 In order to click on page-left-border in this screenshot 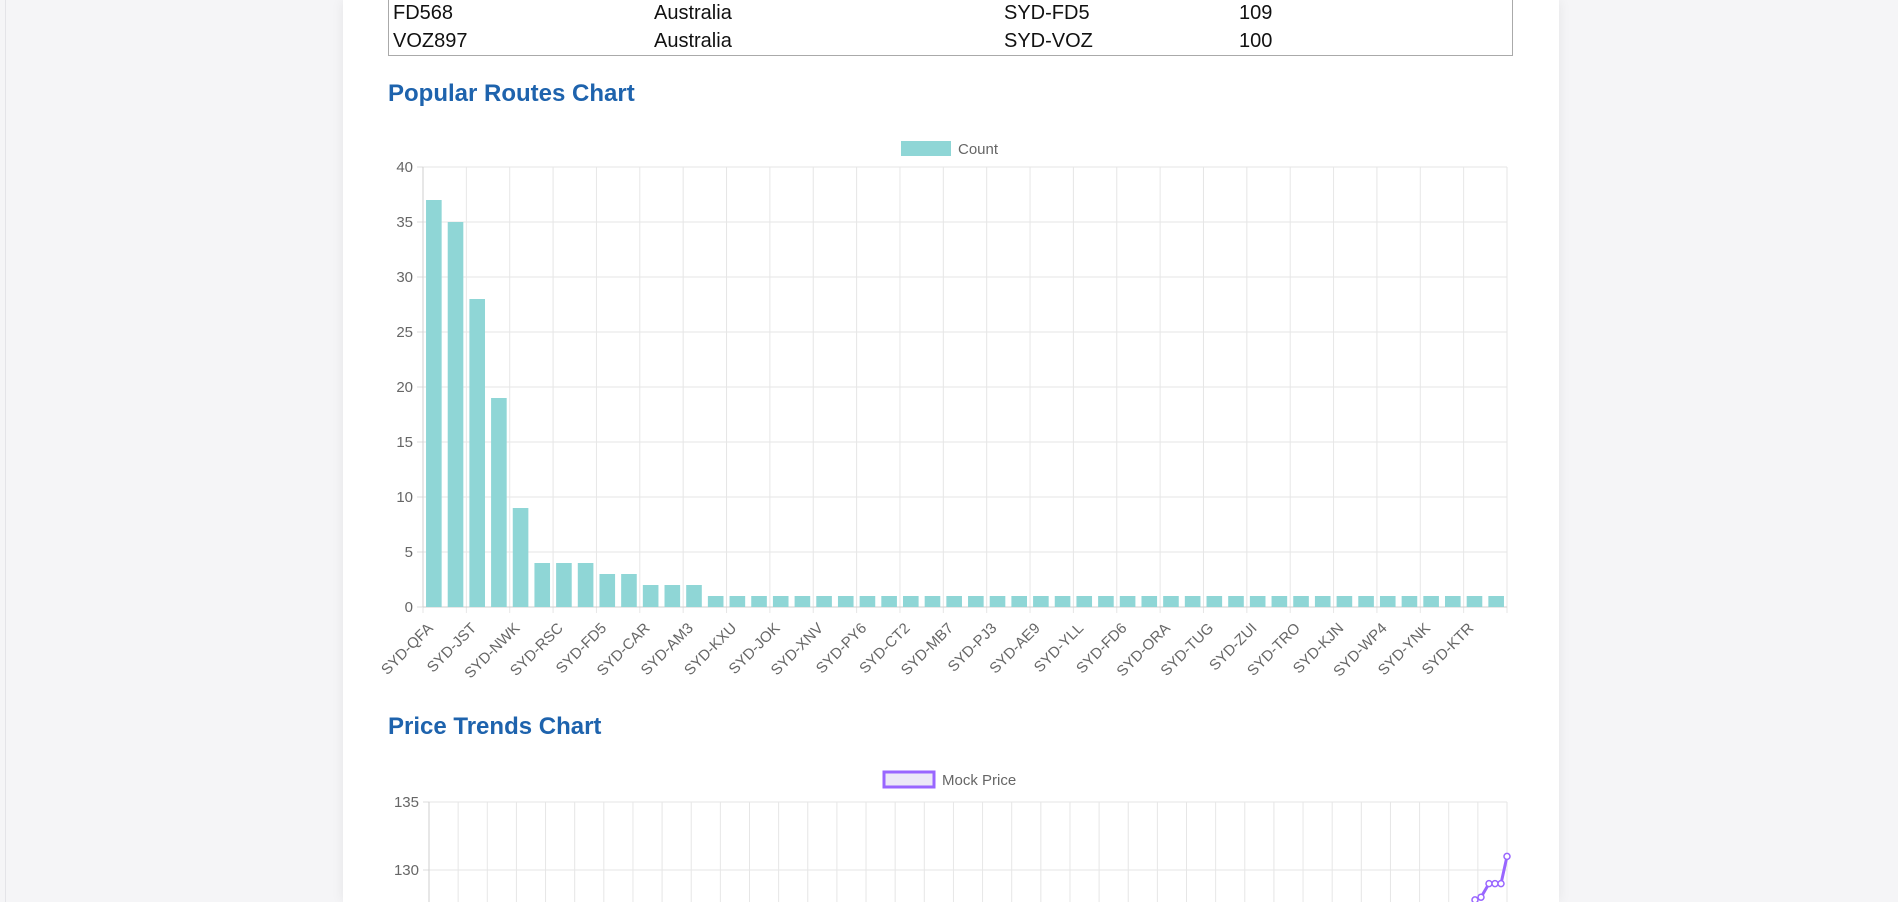, I will do `click(5, 451)`.